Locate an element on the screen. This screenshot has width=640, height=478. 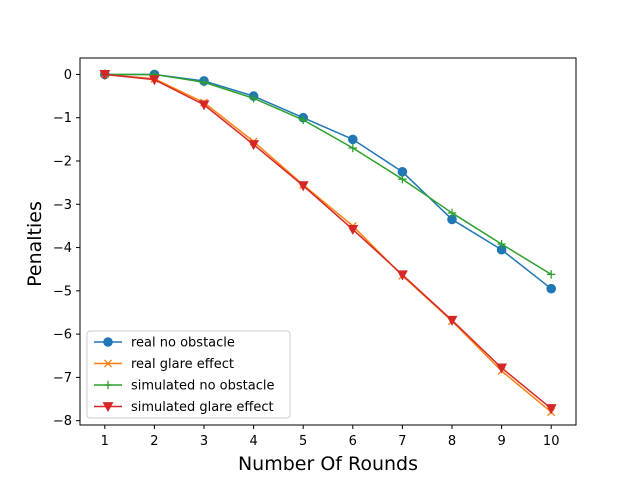
y-tick-label: −5 is located at coordinates (62, 291).